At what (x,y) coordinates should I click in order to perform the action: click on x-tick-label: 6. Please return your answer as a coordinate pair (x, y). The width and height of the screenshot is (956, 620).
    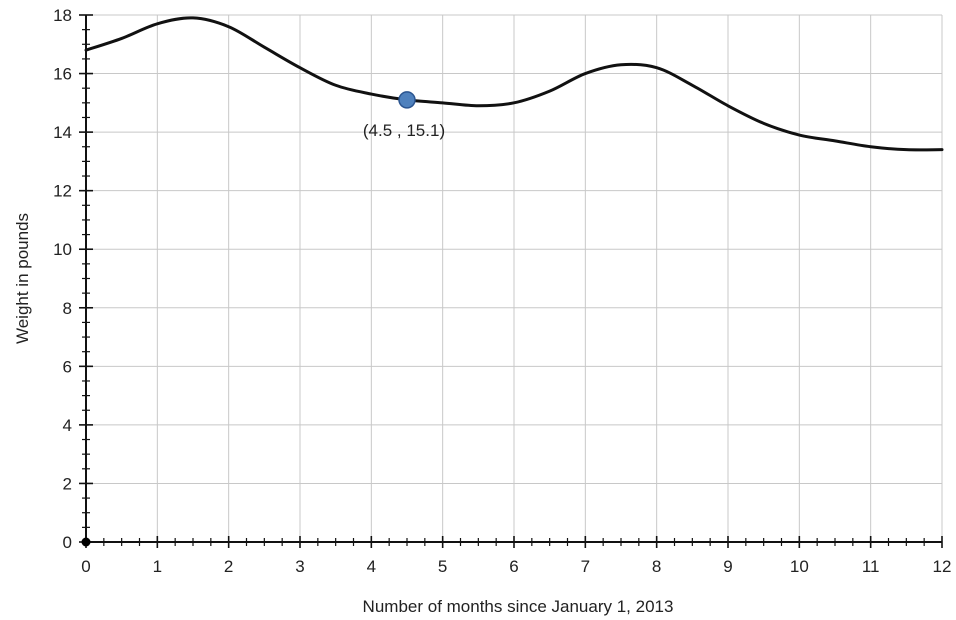
    Looking at the image, I should click on (513, 566).